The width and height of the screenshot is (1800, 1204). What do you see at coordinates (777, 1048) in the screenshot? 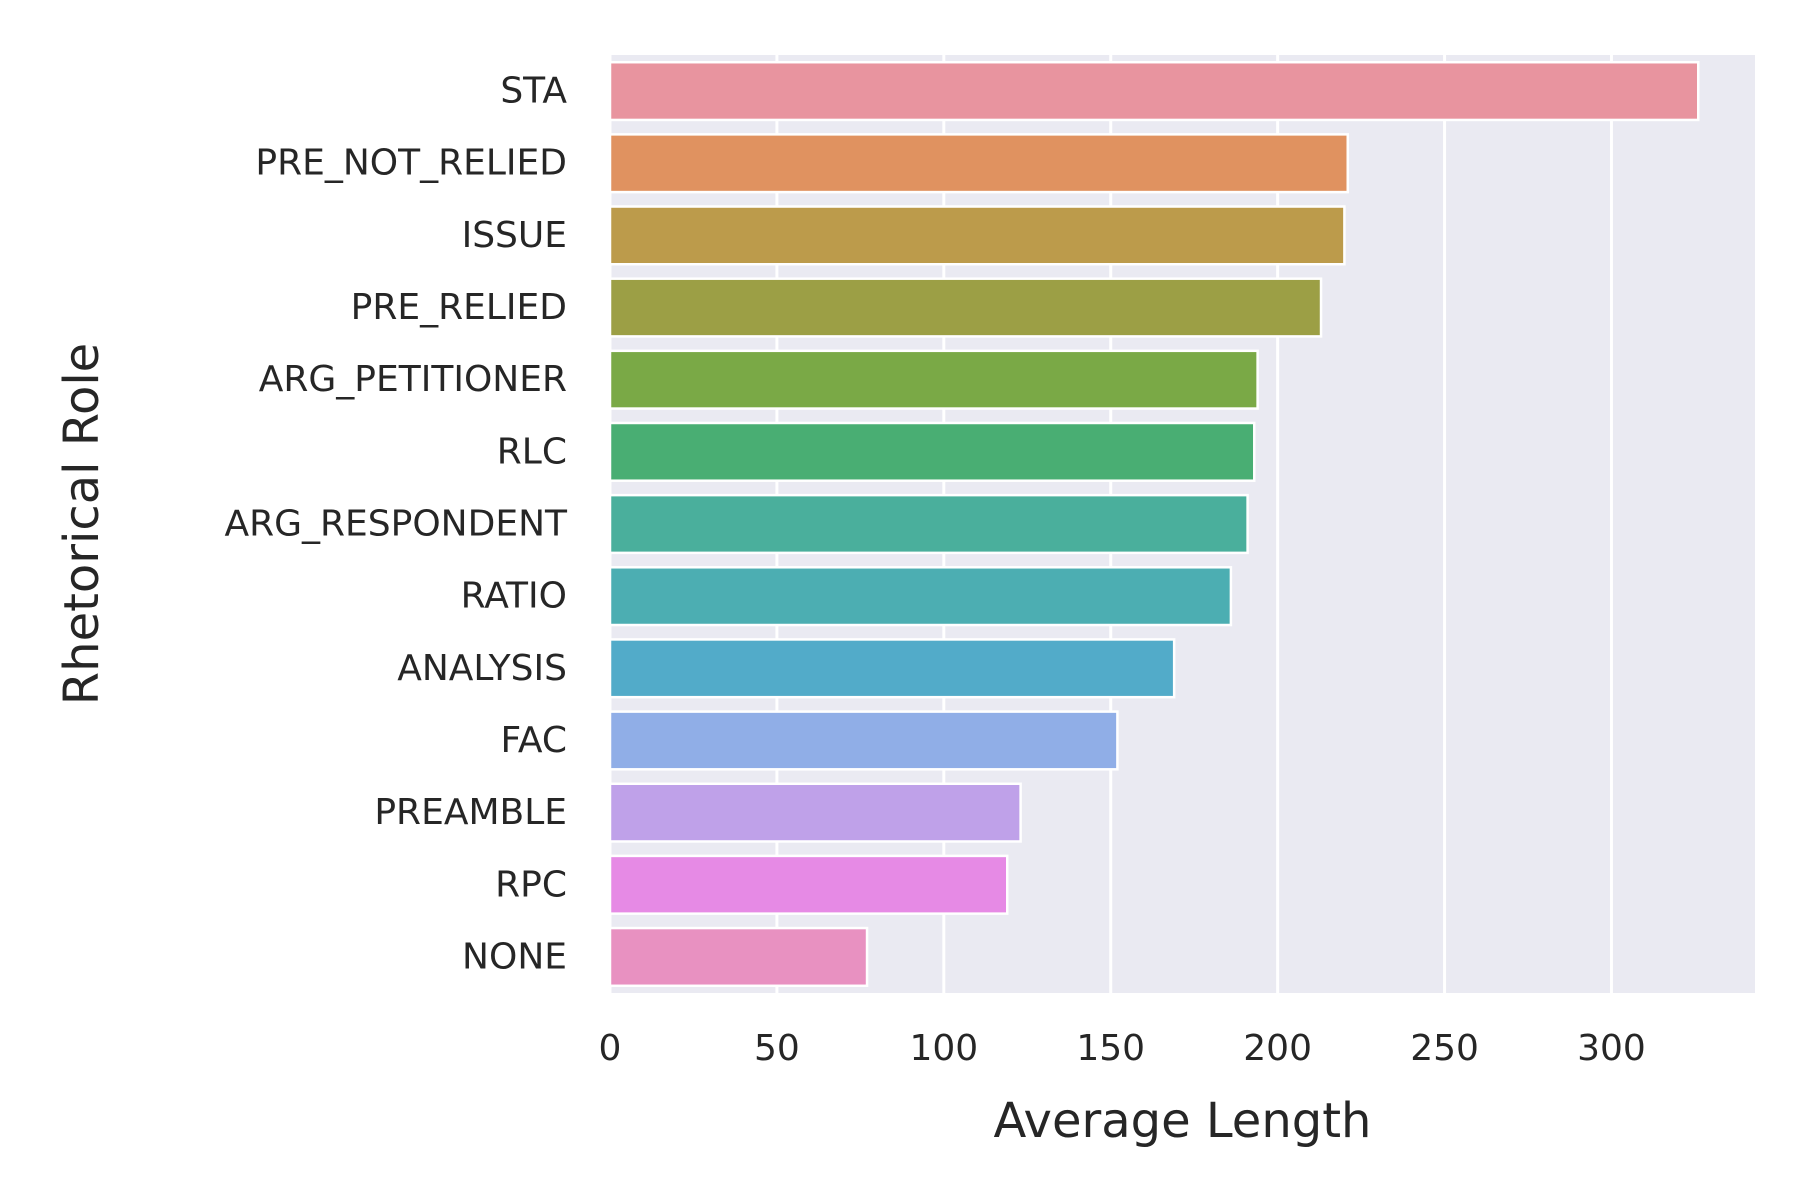
I see `x-tick-label-1: 50` at bounding box center [777, 1048].